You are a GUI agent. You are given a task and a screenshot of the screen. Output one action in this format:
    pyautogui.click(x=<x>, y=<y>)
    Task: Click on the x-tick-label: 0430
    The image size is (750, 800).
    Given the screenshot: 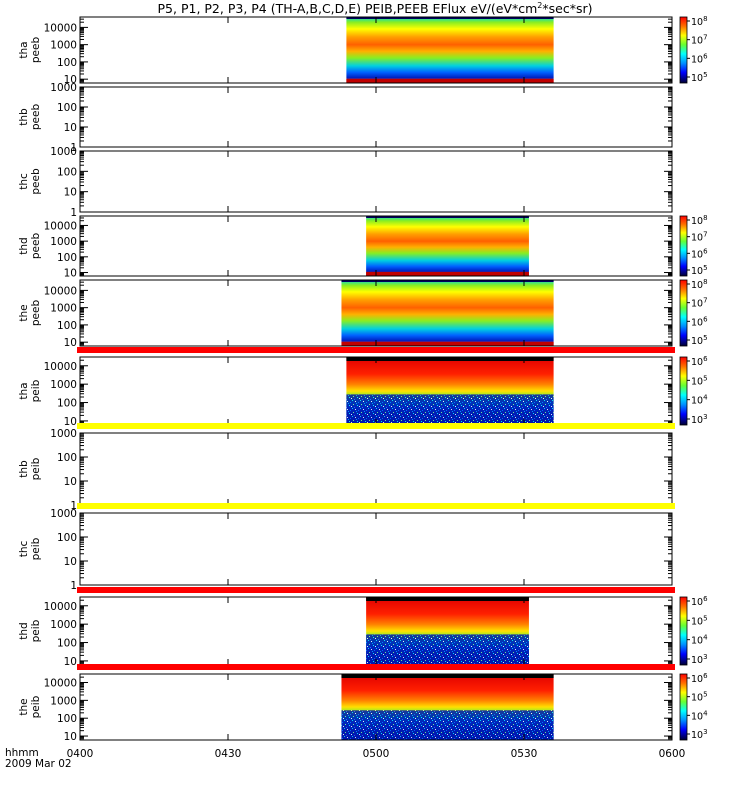 What is the action you would take?
    pyautogui.click(x=228, y=754)
    